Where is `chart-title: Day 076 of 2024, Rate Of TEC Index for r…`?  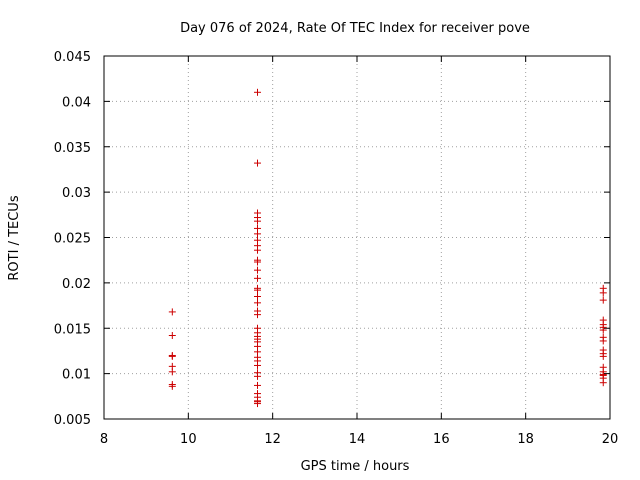 chart-title: Day 076 of 2024, Rate Of TEC Index for r… is located at coordinates (355, 28).